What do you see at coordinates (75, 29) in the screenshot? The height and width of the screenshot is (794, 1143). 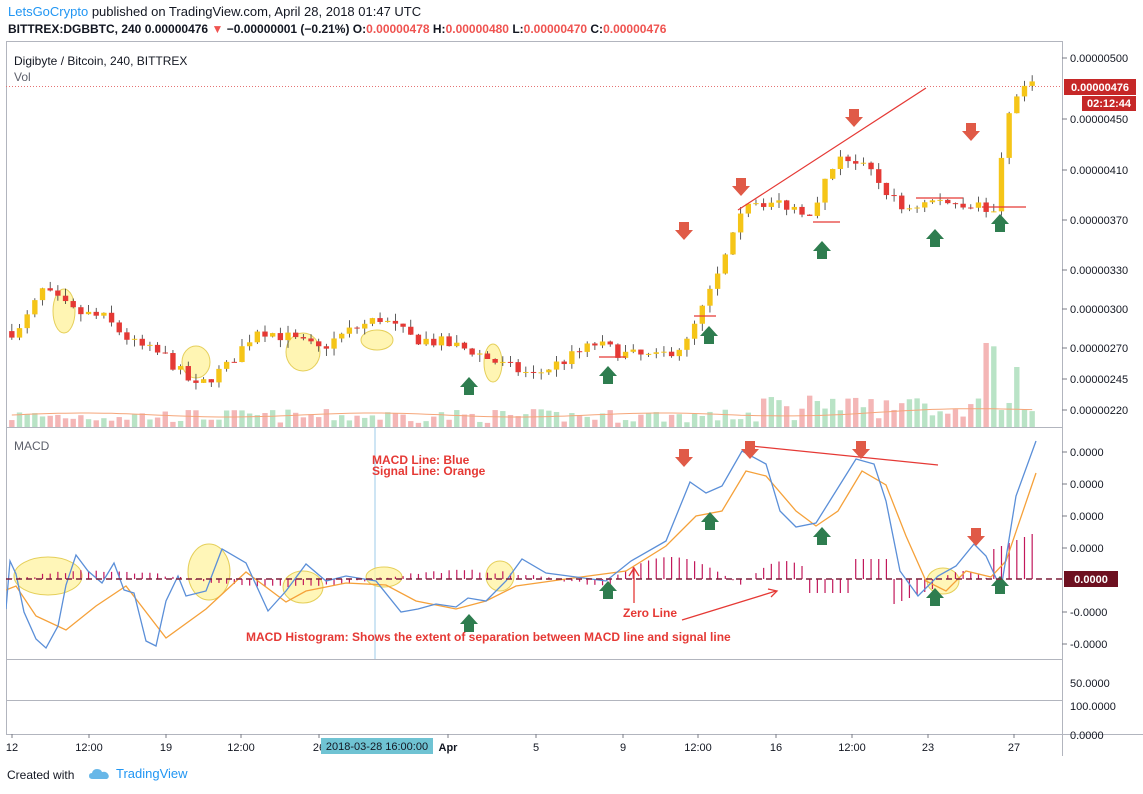 I see `symbol-label: BITTREX:DGBBTC, 240` at bounding box center [75, 29].